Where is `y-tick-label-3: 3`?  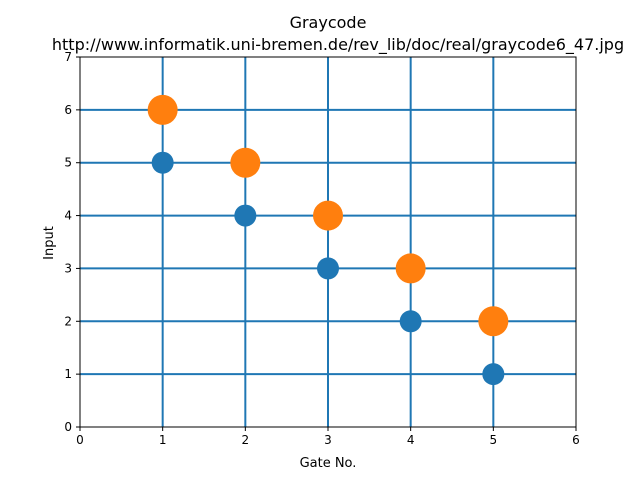
y-tick-label-3: 3 is located at coordinates (68, 268).